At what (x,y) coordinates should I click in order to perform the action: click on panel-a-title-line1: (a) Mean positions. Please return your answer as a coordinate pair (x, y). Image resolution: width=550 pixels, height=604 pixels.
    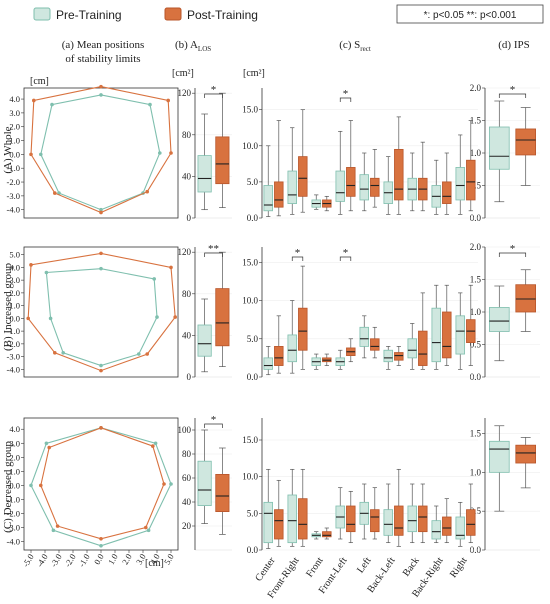
    Looking at the image, I should click on (103, 45).